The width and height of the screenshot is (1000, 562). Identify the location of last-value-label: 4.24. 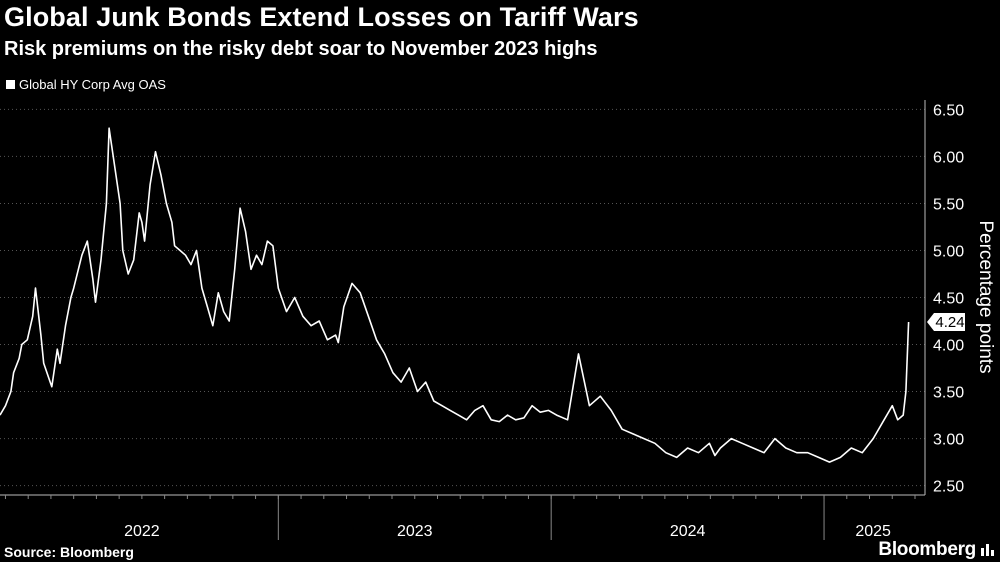
(949, 322).